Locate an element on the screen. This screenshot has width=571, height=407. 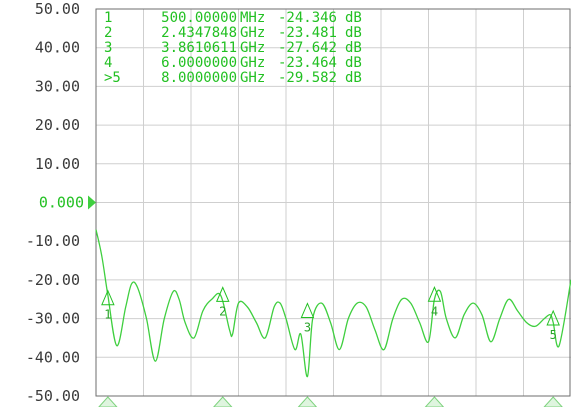
y-tick-label: -50.00 is located at coordinates (53, 396).